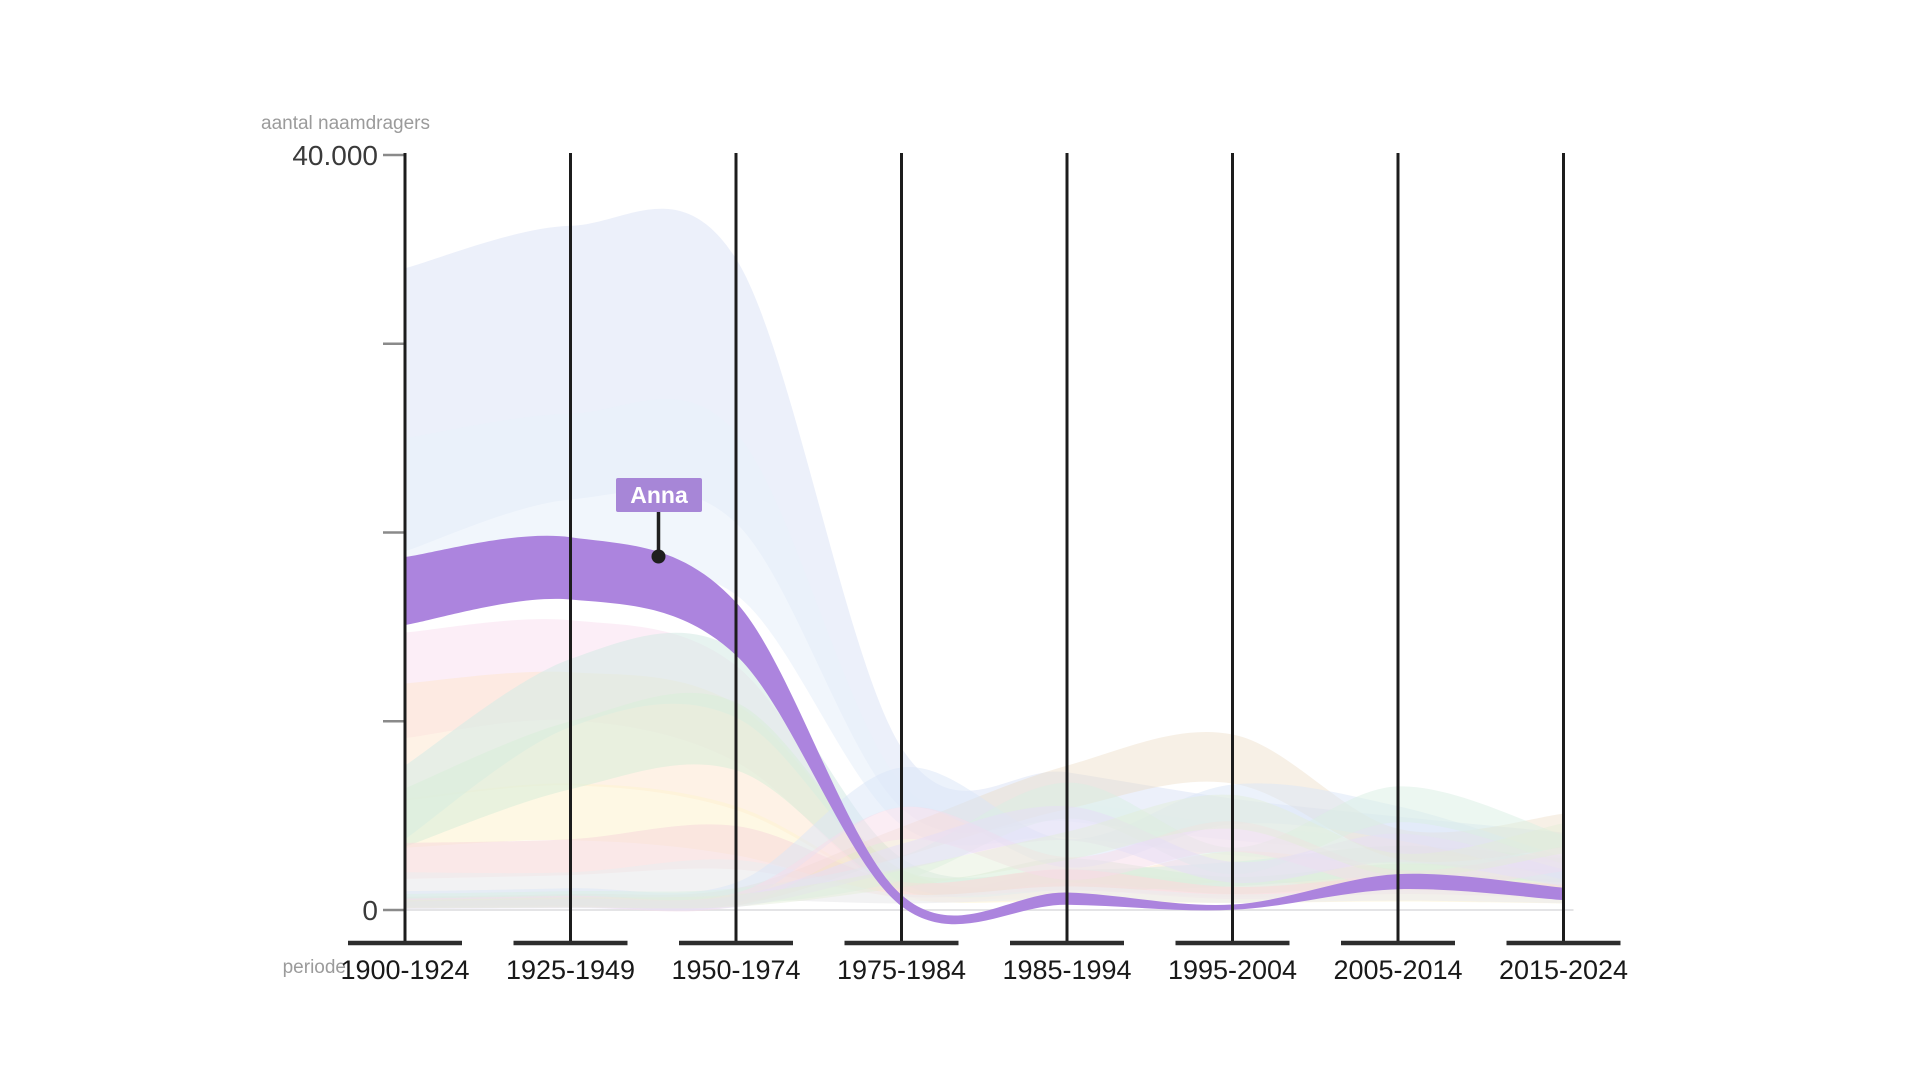 The height and width of the screenshot is (1081, 1920). I want to click on ribbon-sage, so click(984, 851).